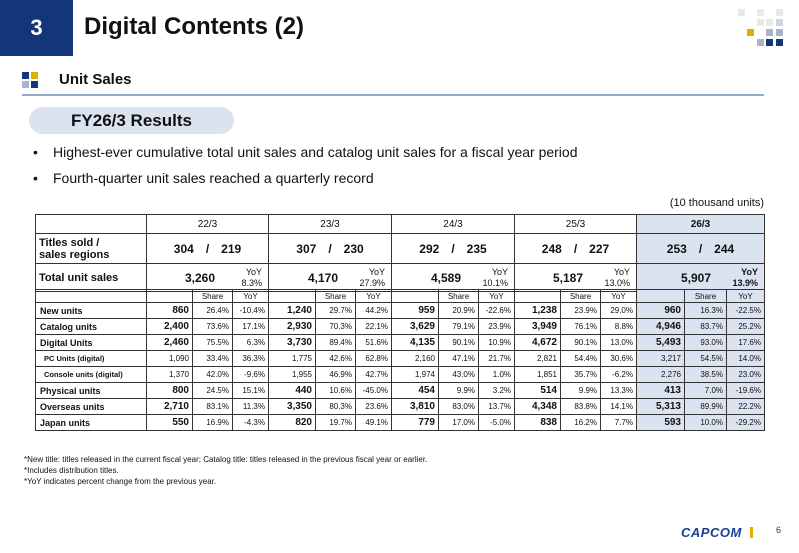 The height and width of the screenshot is (553, 799). What do you see at coordinates (91, 326) in the screenshot?
I see `row-label: Catalog units` at bounding box center [91, 326].